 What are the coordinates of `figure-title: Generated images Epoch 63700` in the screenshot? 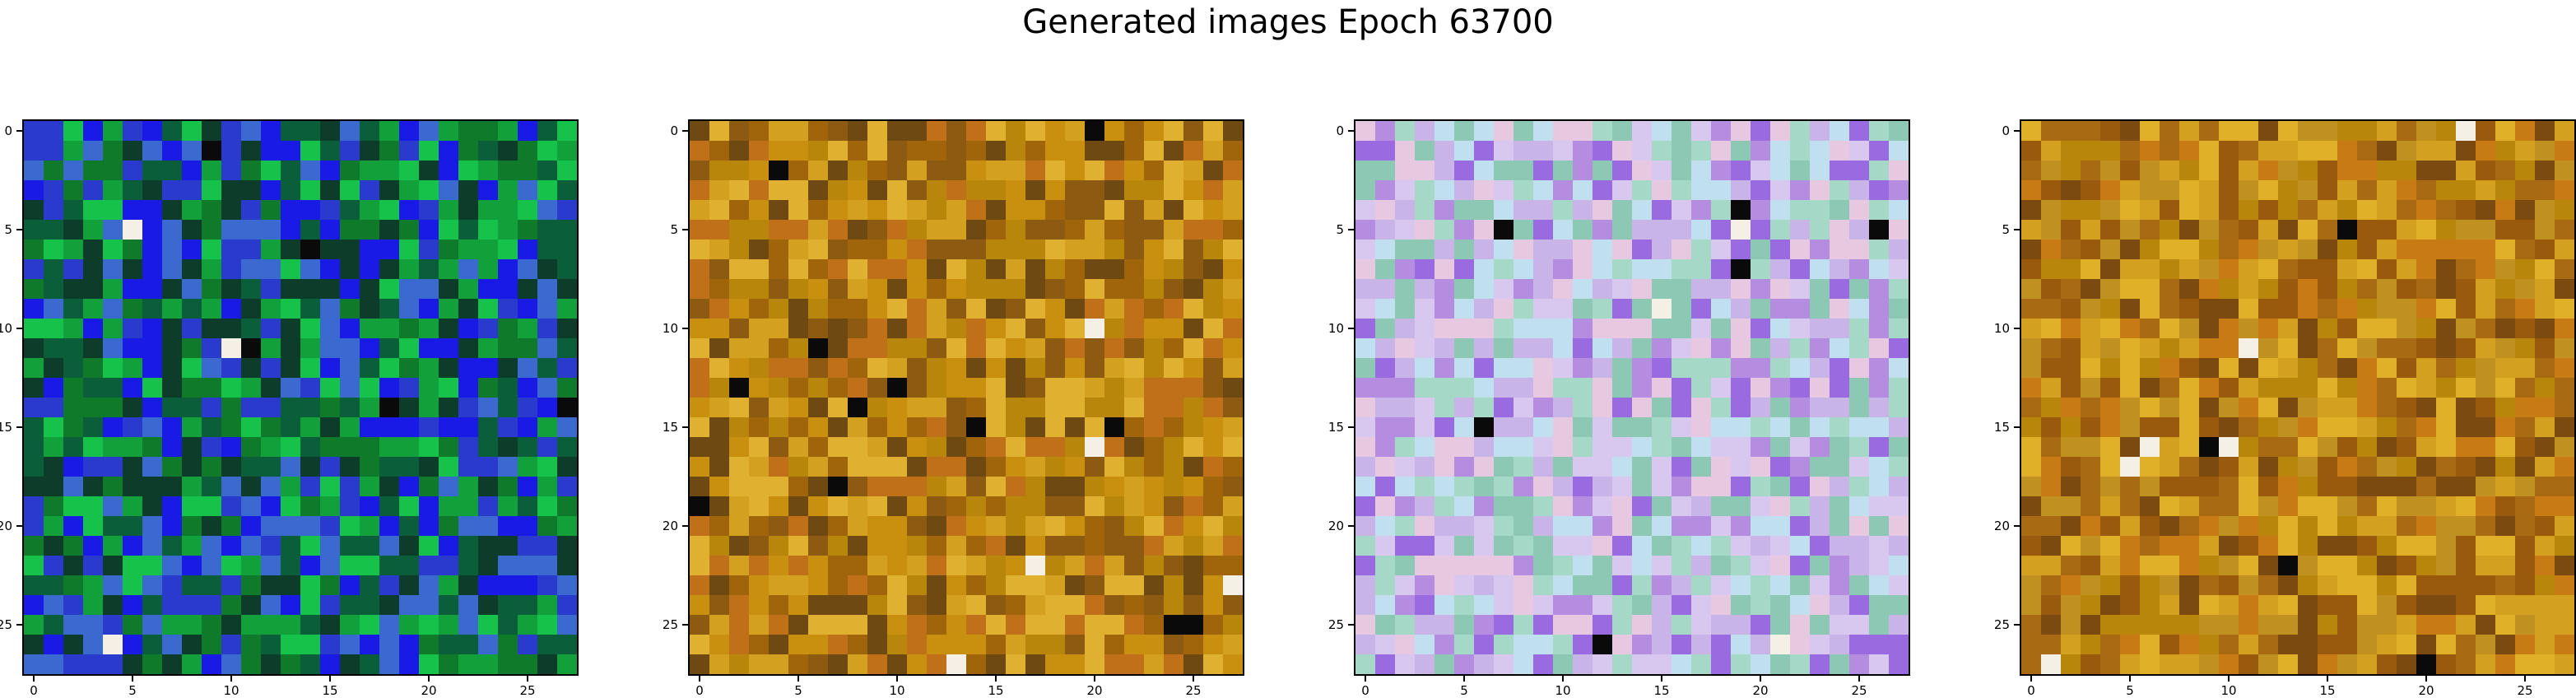 It's located at (1288, 22).